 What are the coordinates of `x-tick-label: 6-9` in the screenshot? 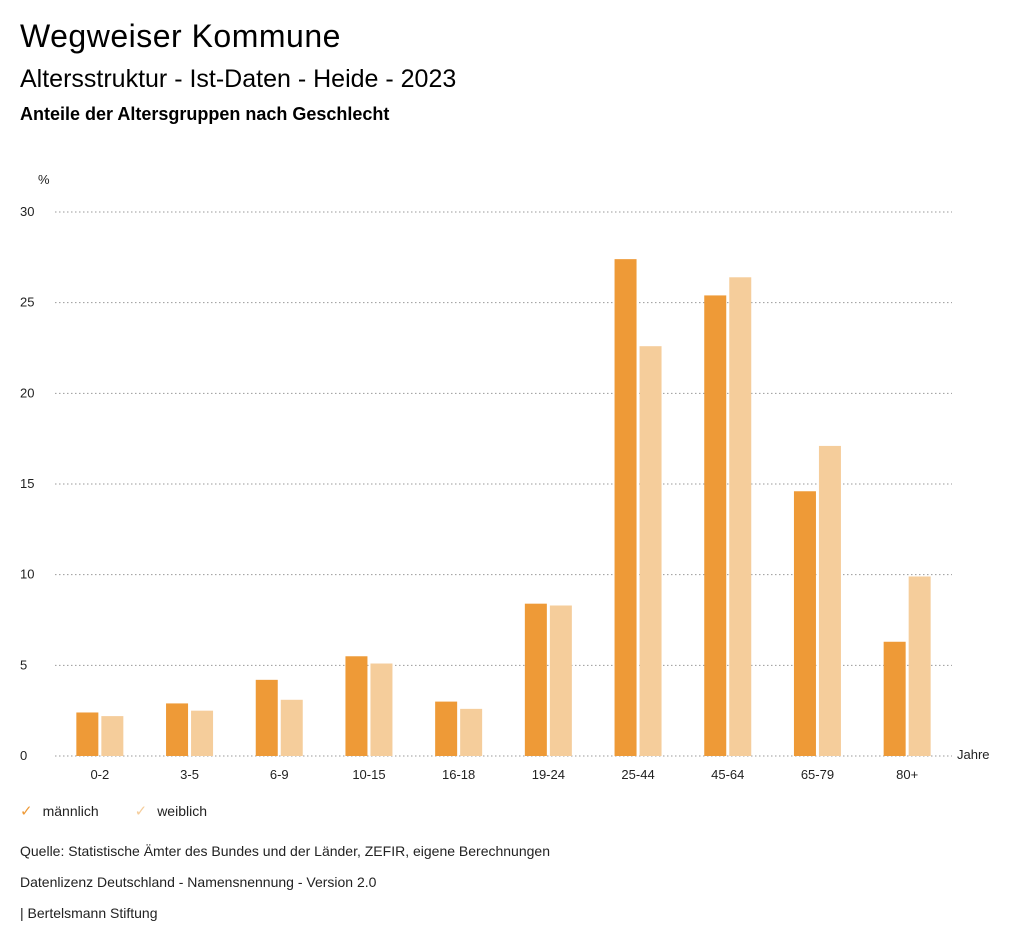 It's located at (279, 774).